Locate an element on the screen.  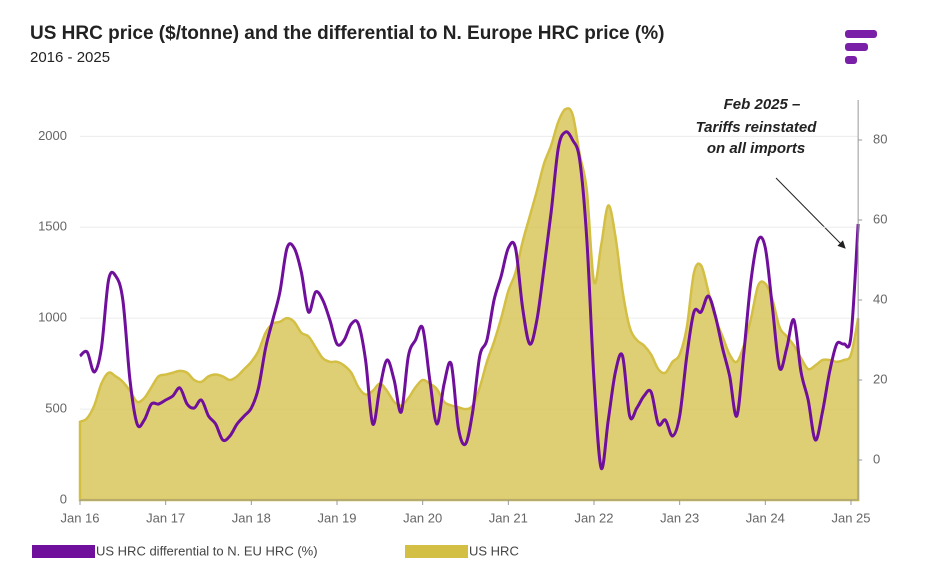
chart-subtitle: 2016 - 2025 is located at coordinates (70, 57).